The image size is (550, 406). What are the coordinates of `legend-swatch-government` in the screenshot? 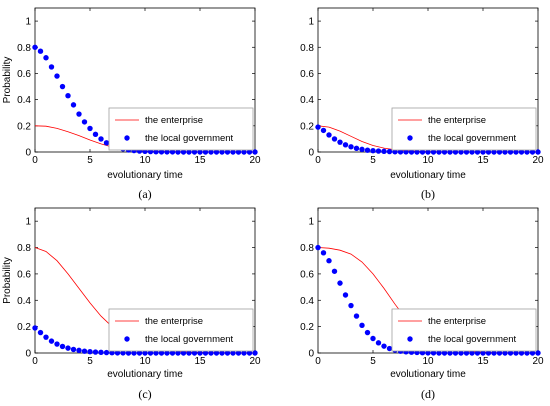 It's located at (127, 138).